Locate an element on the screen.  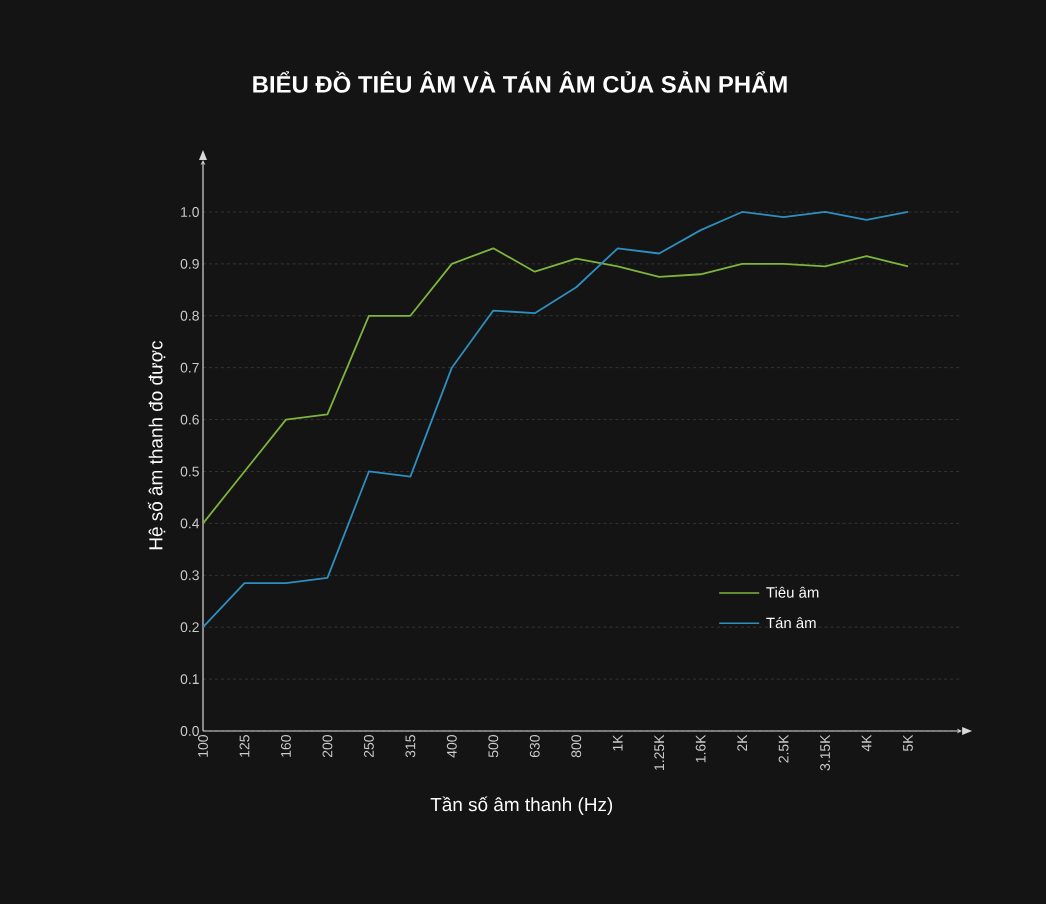
y-axis-title: Hệ số âm thanh đo được is located at coordinates (156, 445).